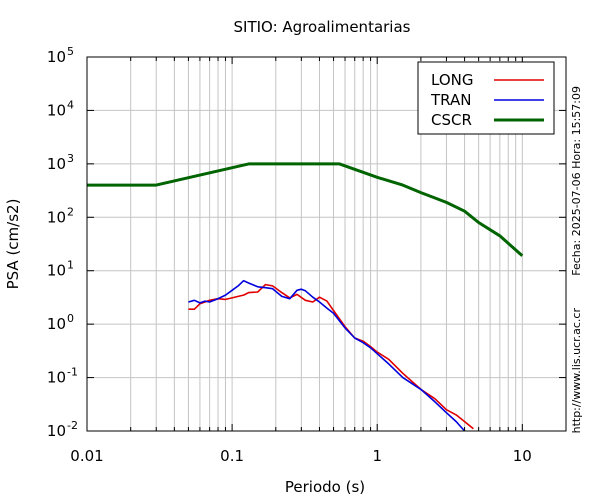  What do you see at coordinates (86, 456) in the screenshot?
I see `x-tick-label: 0.01` at bounding box center [86, 456].